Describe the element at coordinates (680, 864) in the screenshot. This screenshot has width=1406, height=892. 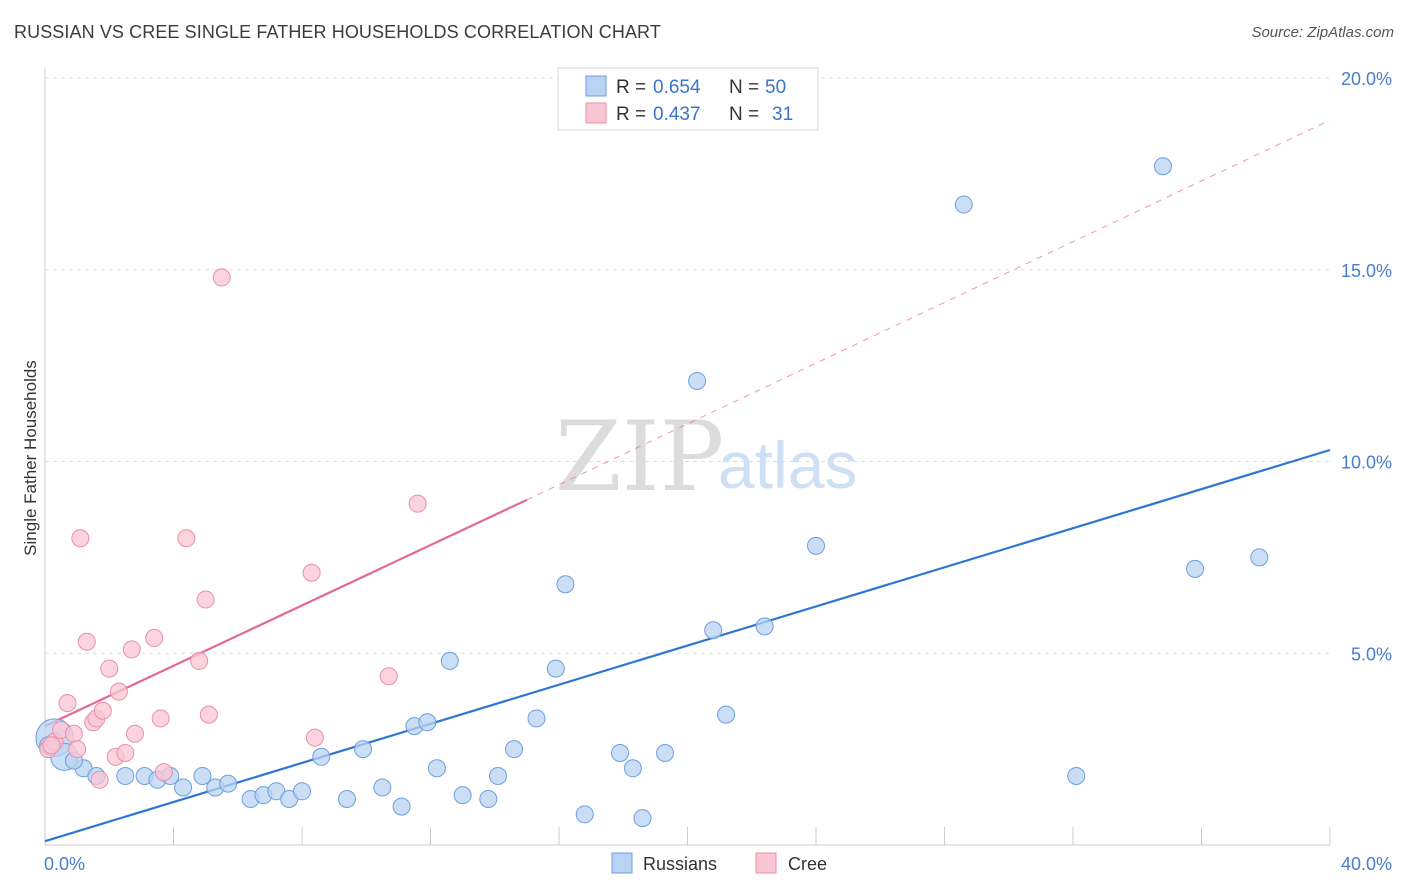
I see `bottom-legend-russians-label: Russians` at that location.